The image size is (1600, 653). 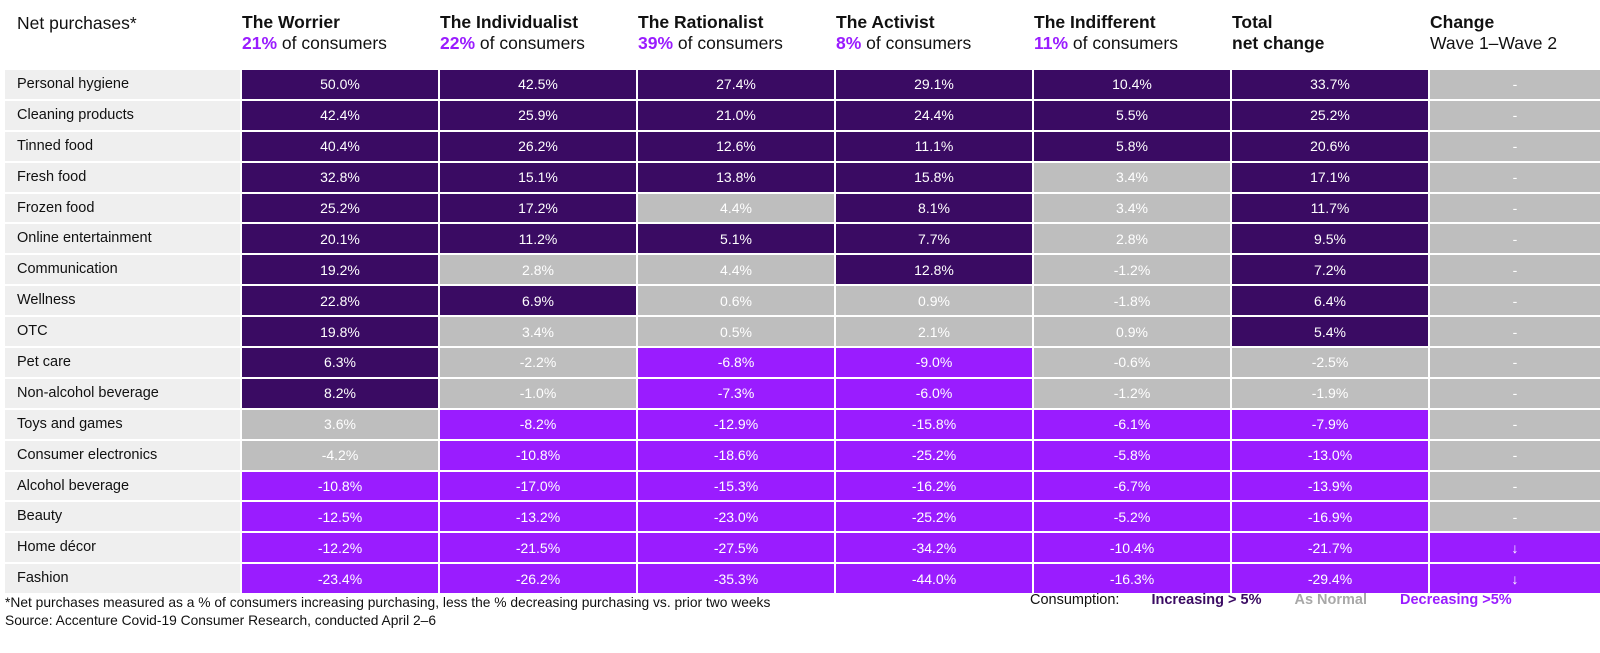 I want to click on row-label: Tinned food, so click(x=122, y=146).